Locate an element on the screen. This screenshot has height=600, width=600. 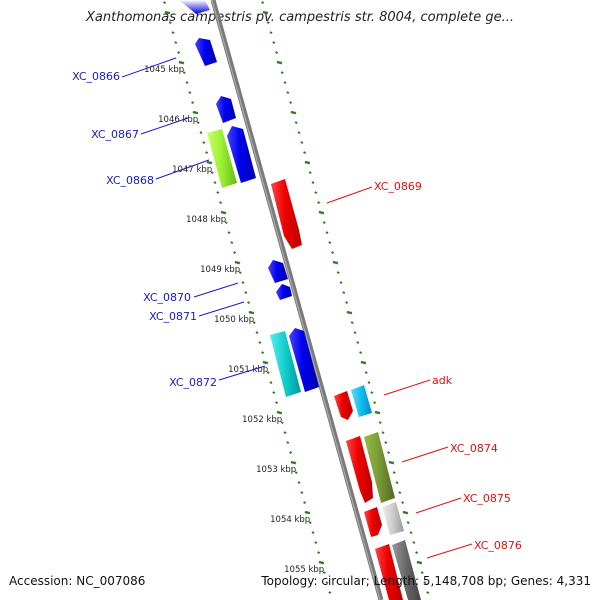
ruler-label: 1052 kbp is located at coordinates (262, 420).